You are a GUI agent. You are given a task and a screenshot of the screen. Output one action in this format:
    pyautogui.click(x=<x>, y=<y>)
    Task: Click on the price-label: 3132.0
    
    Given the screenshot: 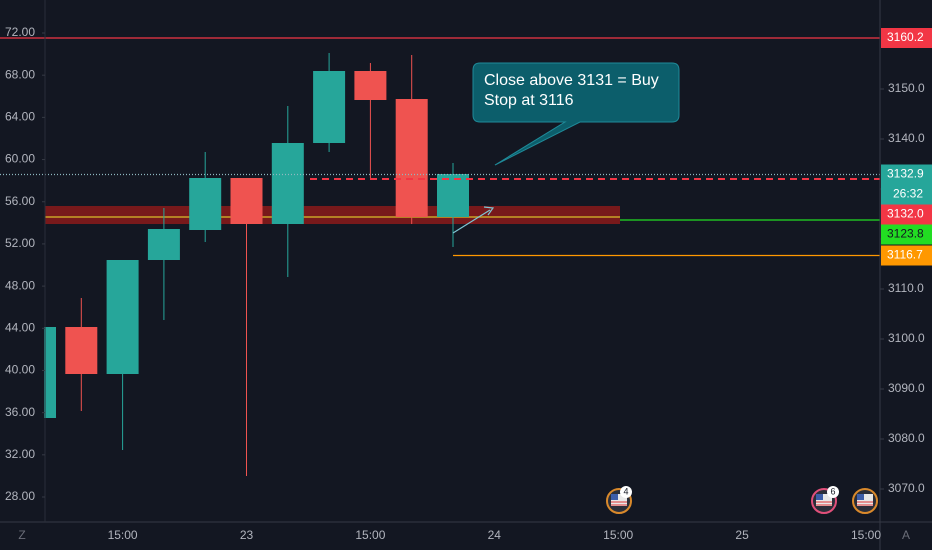 What is the action you would take?
    pyautogui.click(x=905, y=214)
    